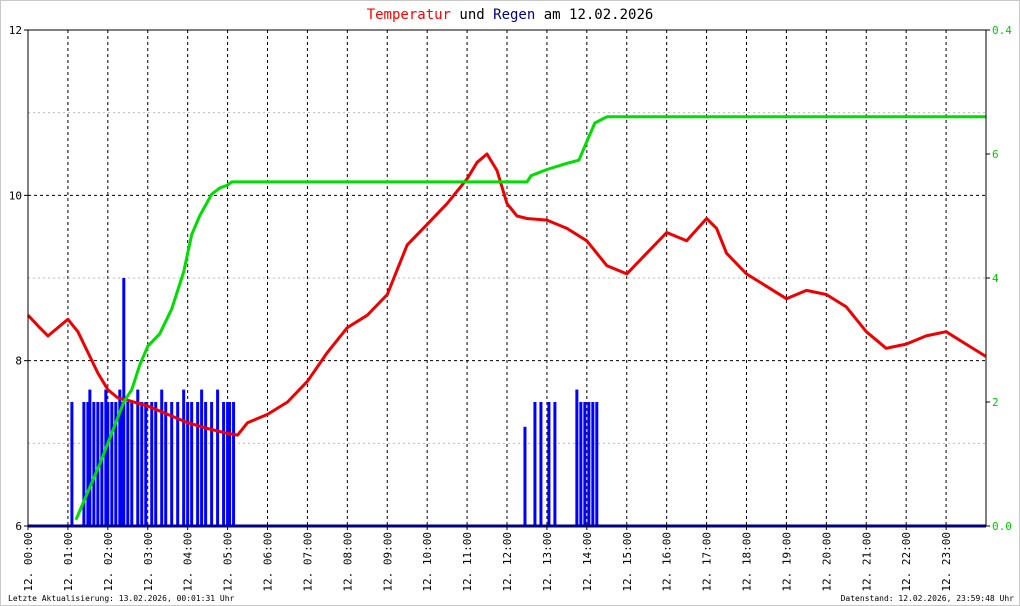 The width and height of the screenshot is (1020, 606). Describe the element at coordinates (587, 562) in the screenshot. I see `x-tick-label: 12. 14:00` at that location.